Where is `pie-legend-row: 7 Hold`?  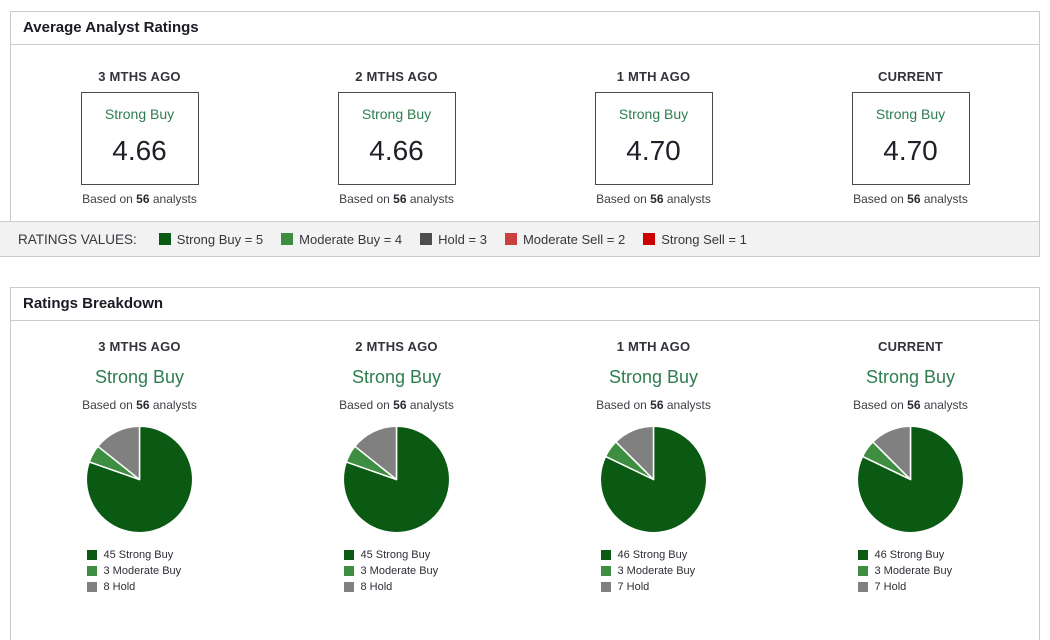 pie-legend-row: 7 Hold is located at coordinates (653, 587).